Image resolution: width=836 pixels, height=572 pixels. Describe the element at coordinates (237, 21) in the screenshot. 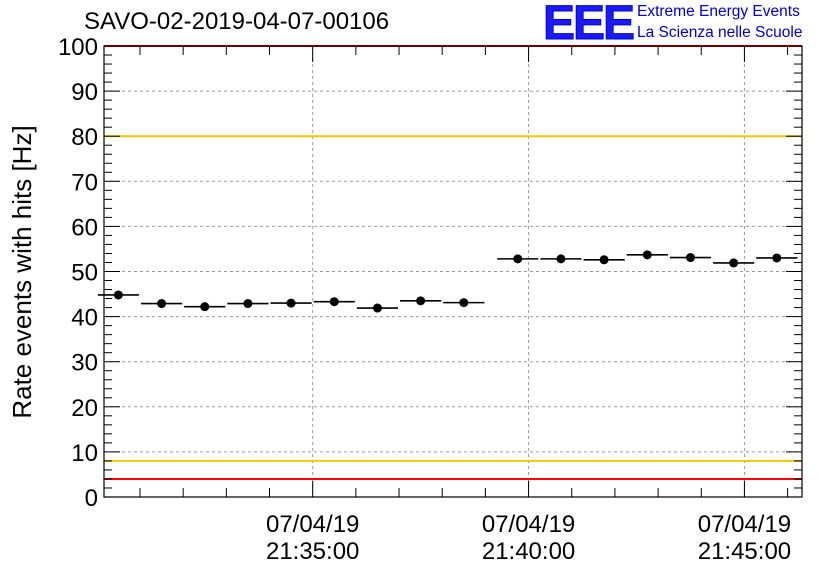

I see `chart-title: SAVO-02-2019-04-07-00106` at that location.